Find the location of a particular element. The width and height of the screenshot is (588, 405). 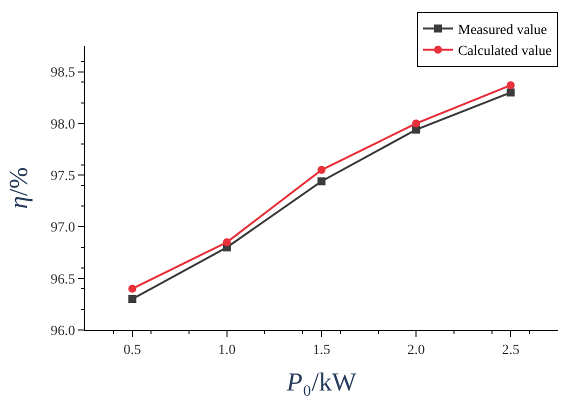

x-tick-label: 1.0 is located at coordinates (227, 350).